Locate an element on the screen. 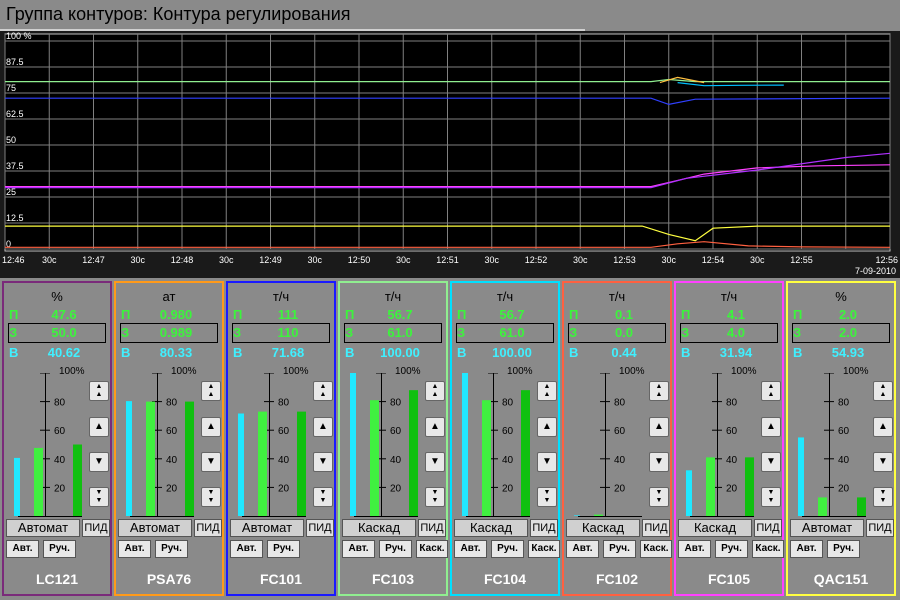 The height and width of the screenshot is (600, 900). pv-value: 0.980 is located at coordinates (176, 314).